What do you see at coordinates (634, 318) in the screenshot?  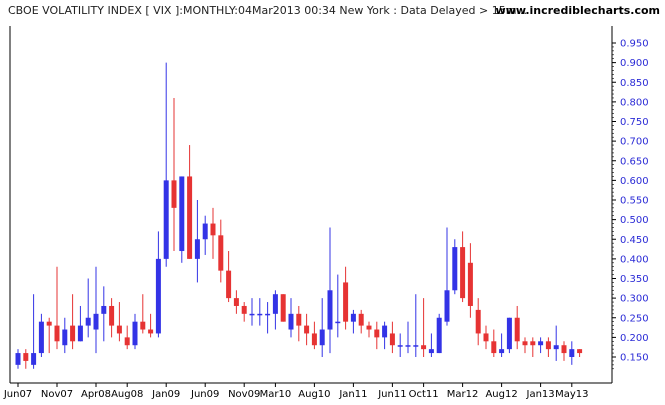 I see `y-tick-label: 0.250` at bounding box center [634, 318].